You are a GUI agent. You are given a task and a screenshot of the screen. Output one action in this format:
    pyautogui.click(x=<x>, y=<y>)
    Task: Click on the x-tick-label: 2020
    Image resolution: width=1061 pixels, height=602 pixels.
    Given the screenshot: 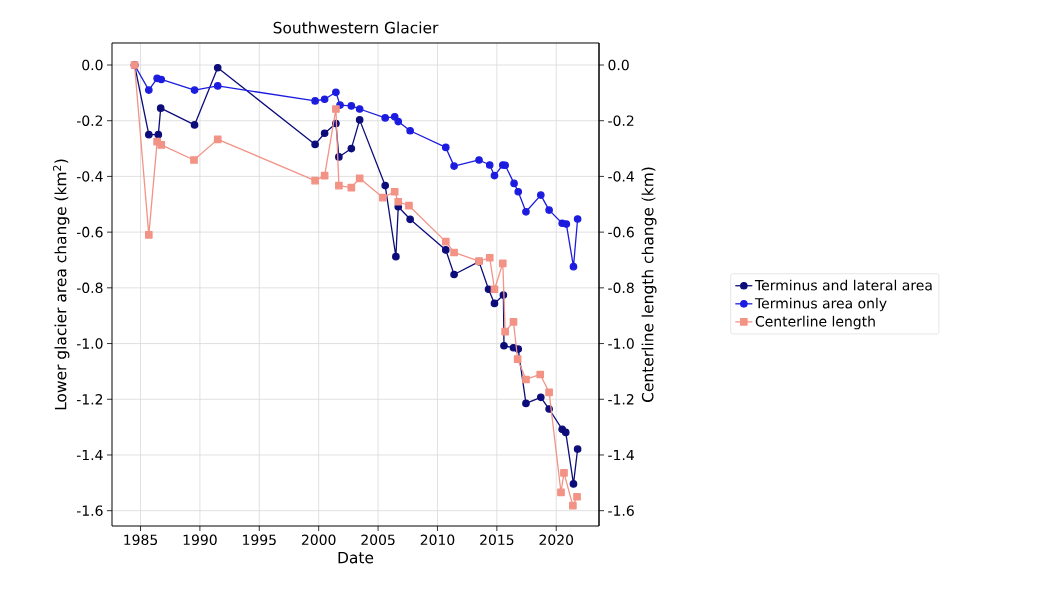 What is the action you would take?
    pyautogui.click(x=556, y=540)
    